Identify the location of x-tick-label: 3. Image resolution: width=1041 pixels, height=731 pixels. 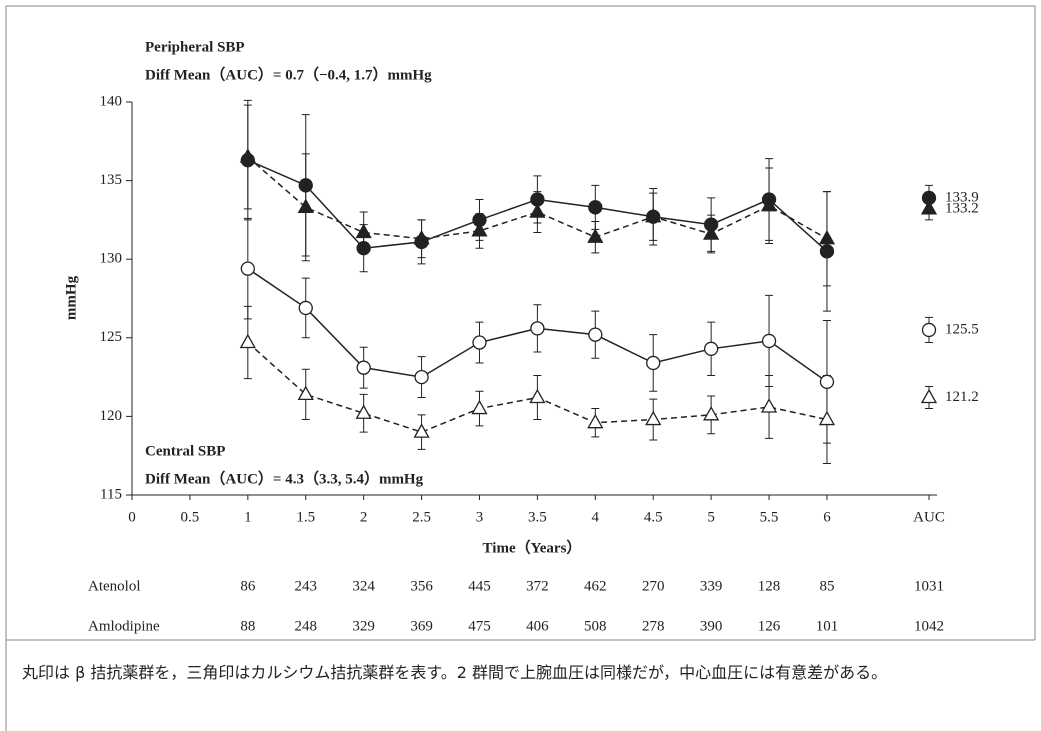
(480, 517).